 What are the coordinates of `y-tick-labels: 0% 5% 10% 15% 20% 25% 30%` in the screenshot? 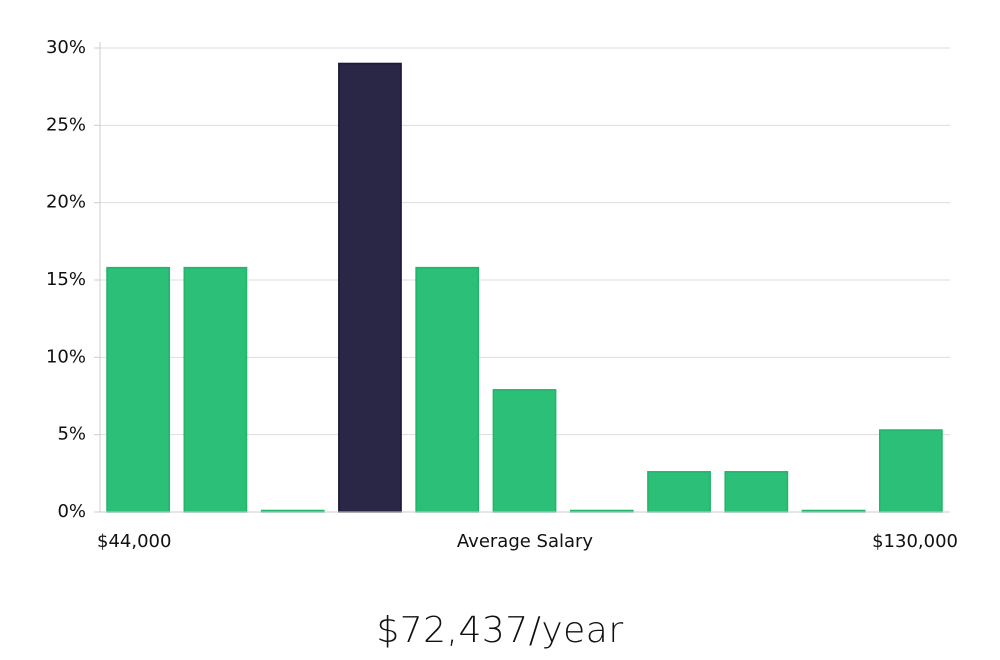 It's located at (73, 279).